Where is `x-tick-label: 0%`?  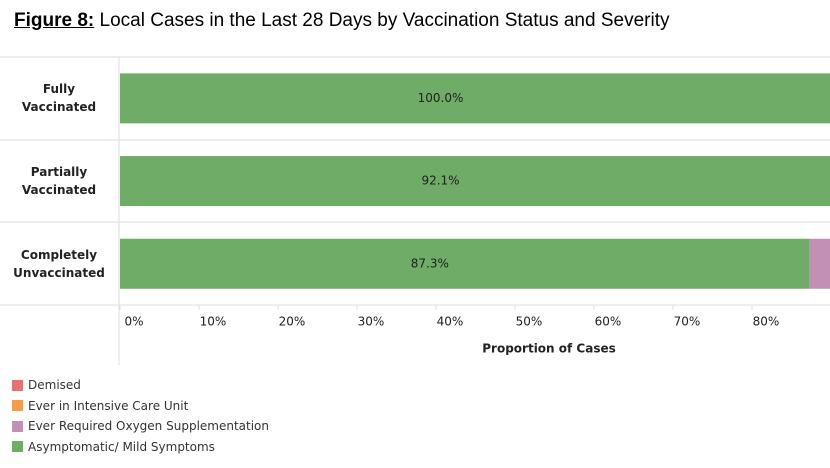
x-tick-label: 0% is located at coordinates (133, 322).